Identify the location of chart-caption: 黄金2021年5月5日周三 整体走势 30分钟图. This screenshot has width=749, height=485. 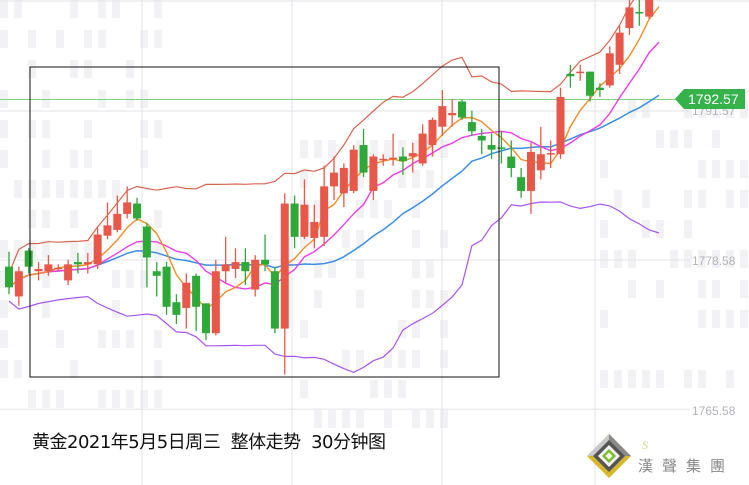
(209, 442).